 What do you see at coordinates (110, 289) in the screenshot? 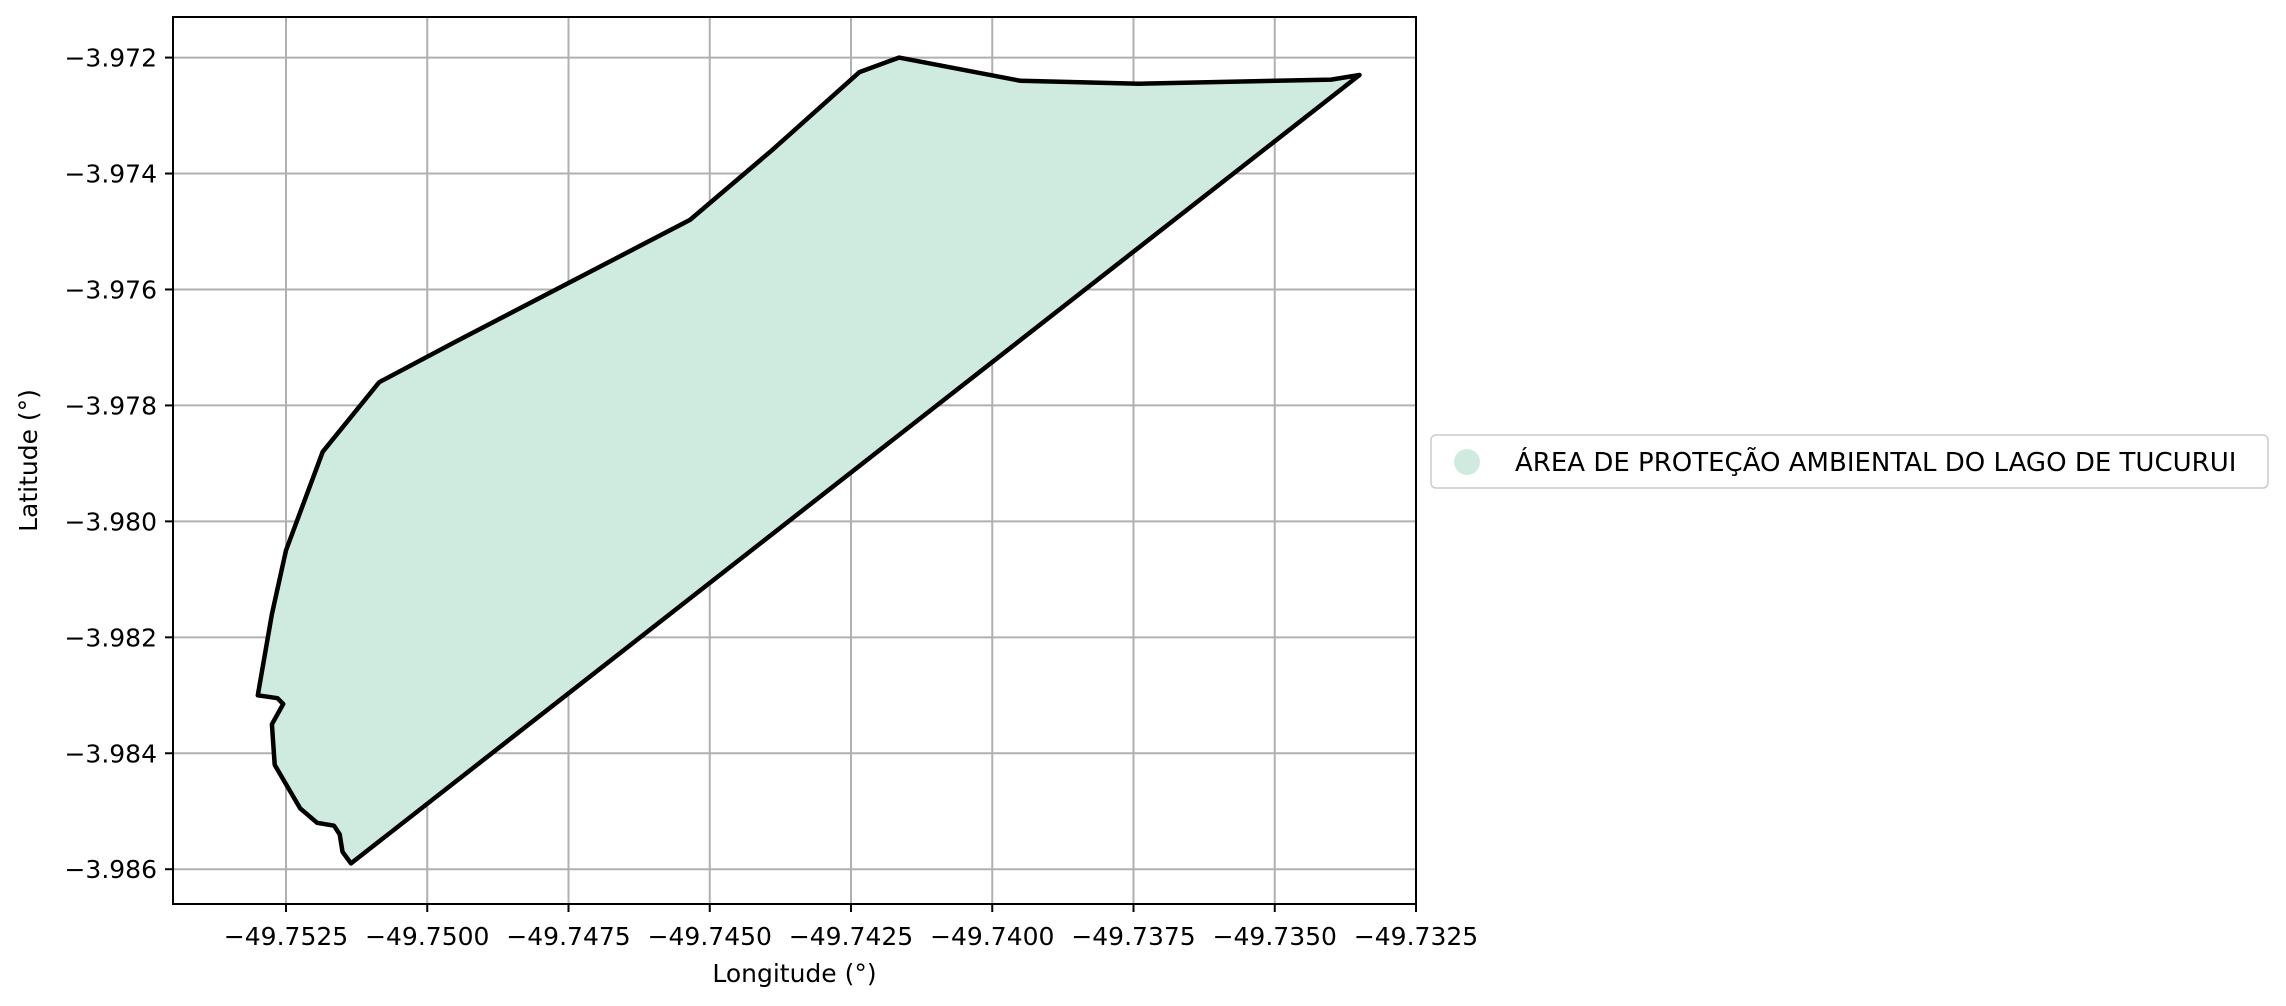
I see `y-tick-label: −3.976` at bounding box center [110, 289].